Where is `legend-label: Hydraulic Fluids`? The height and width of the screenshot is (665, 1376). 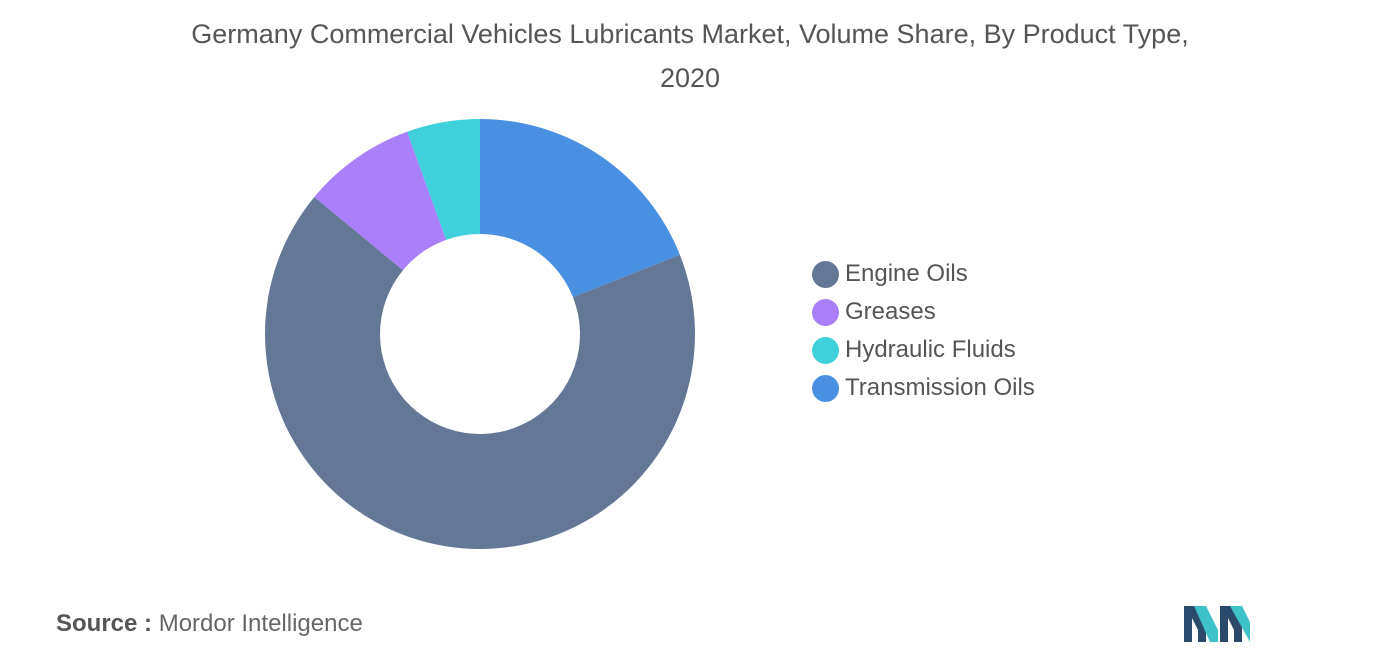
legend-label: Hydraulic Fluids is located at coordinates (930, 349).